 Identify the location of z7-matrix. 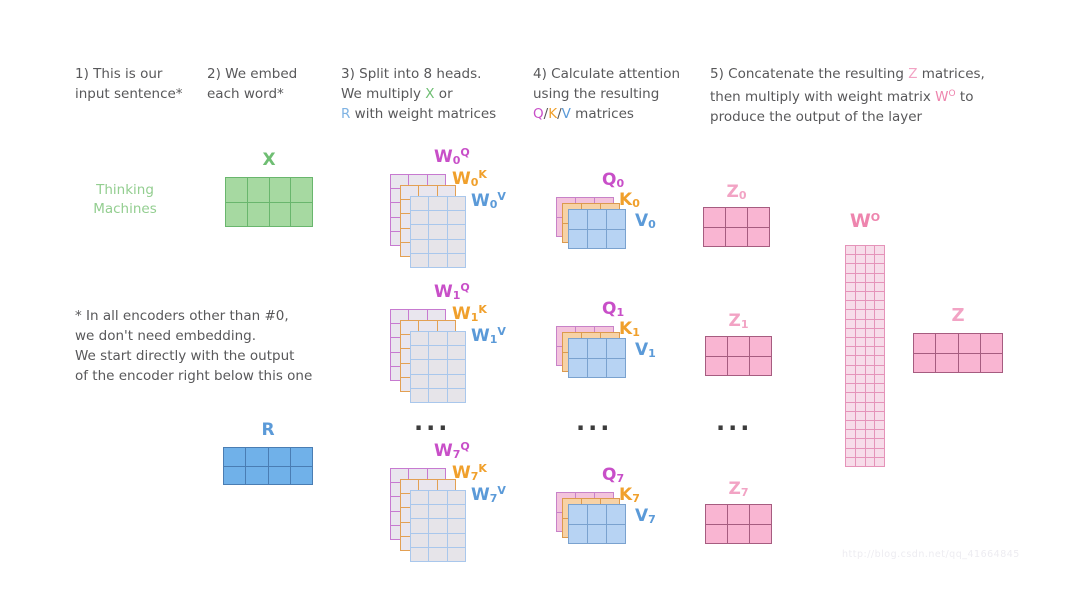
(738, 524).